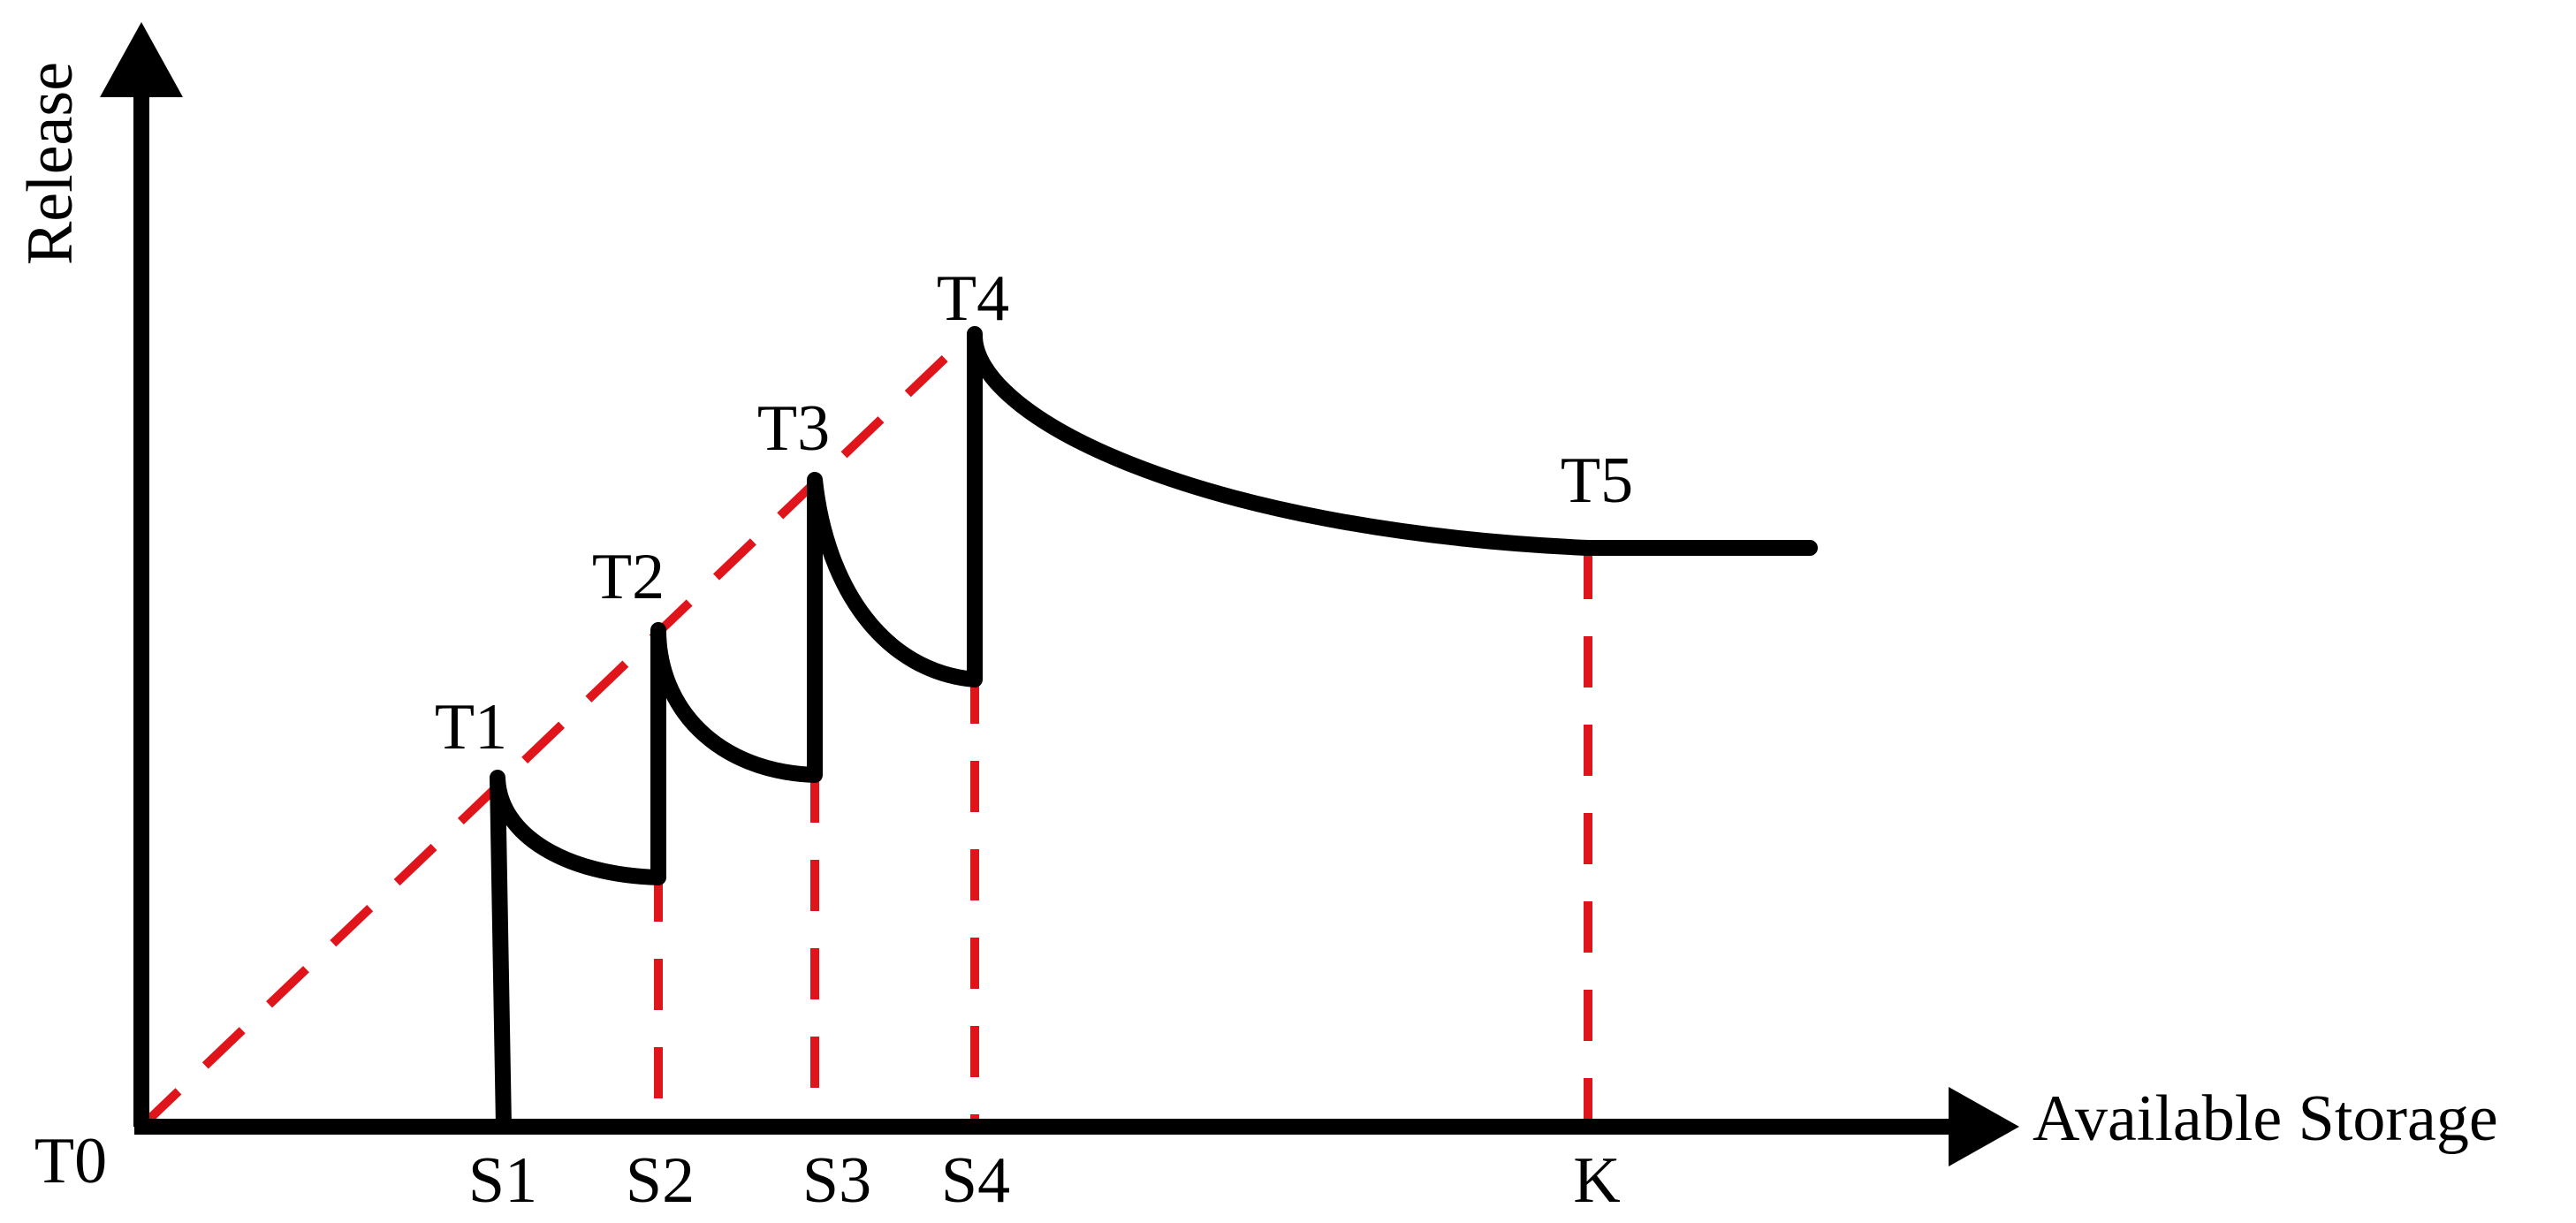 The height and width of the screenshot is (1223, 2576). What do you see at coordinates (471, 727) in the screenshot?
I see `point-label-t1: T1` at bounding box center [471, 727].